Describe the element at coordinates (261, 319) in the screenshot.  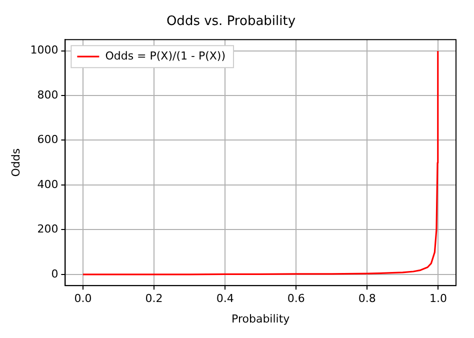
I see `x-axis-title: Probability` at that location.